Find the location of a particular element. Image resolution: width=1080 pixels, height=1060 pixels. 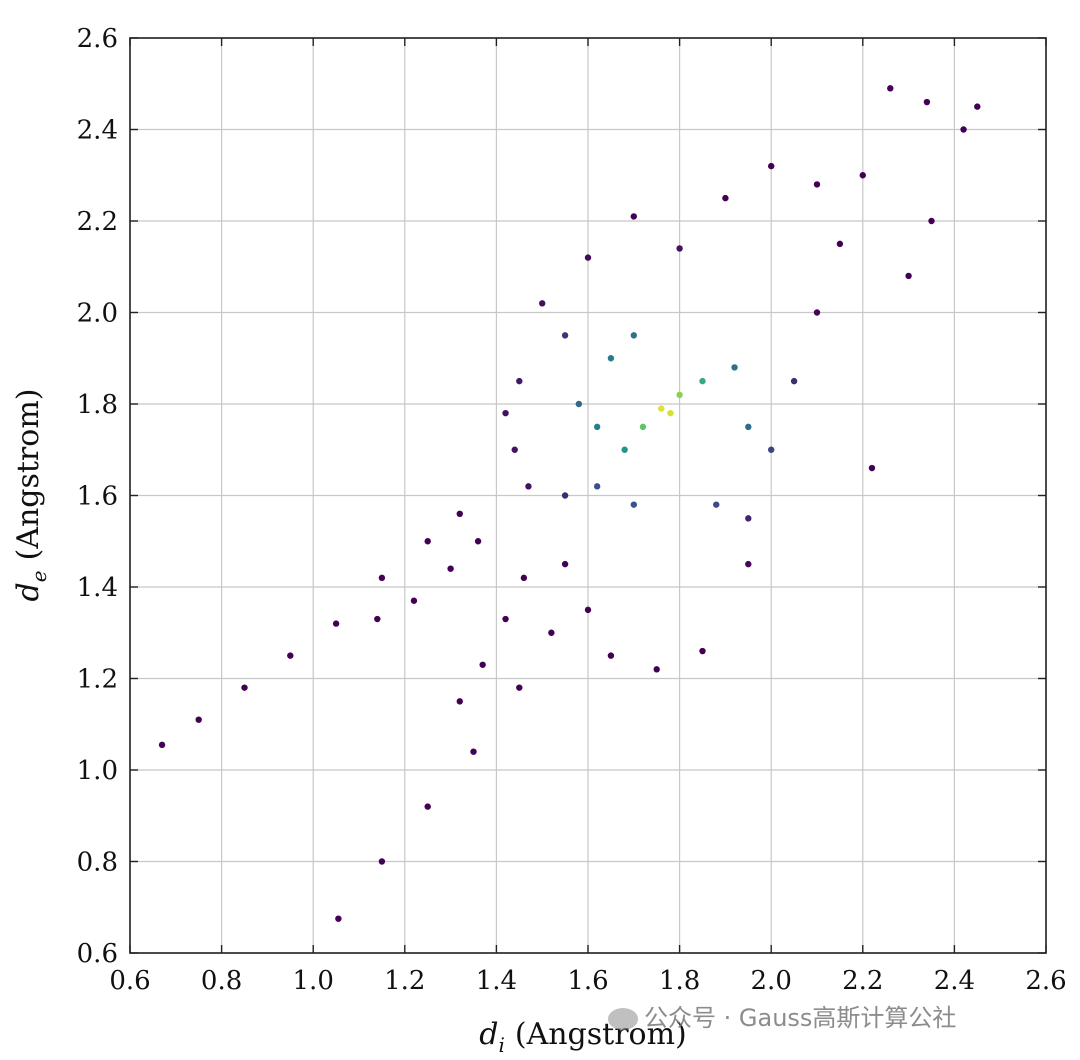

y-tick-labels: 0.6 0.8 1.0 1.2 1.4 1.6 1.8 2.0 2.2 2.4 2.6 is located at coordinates (97, 496).